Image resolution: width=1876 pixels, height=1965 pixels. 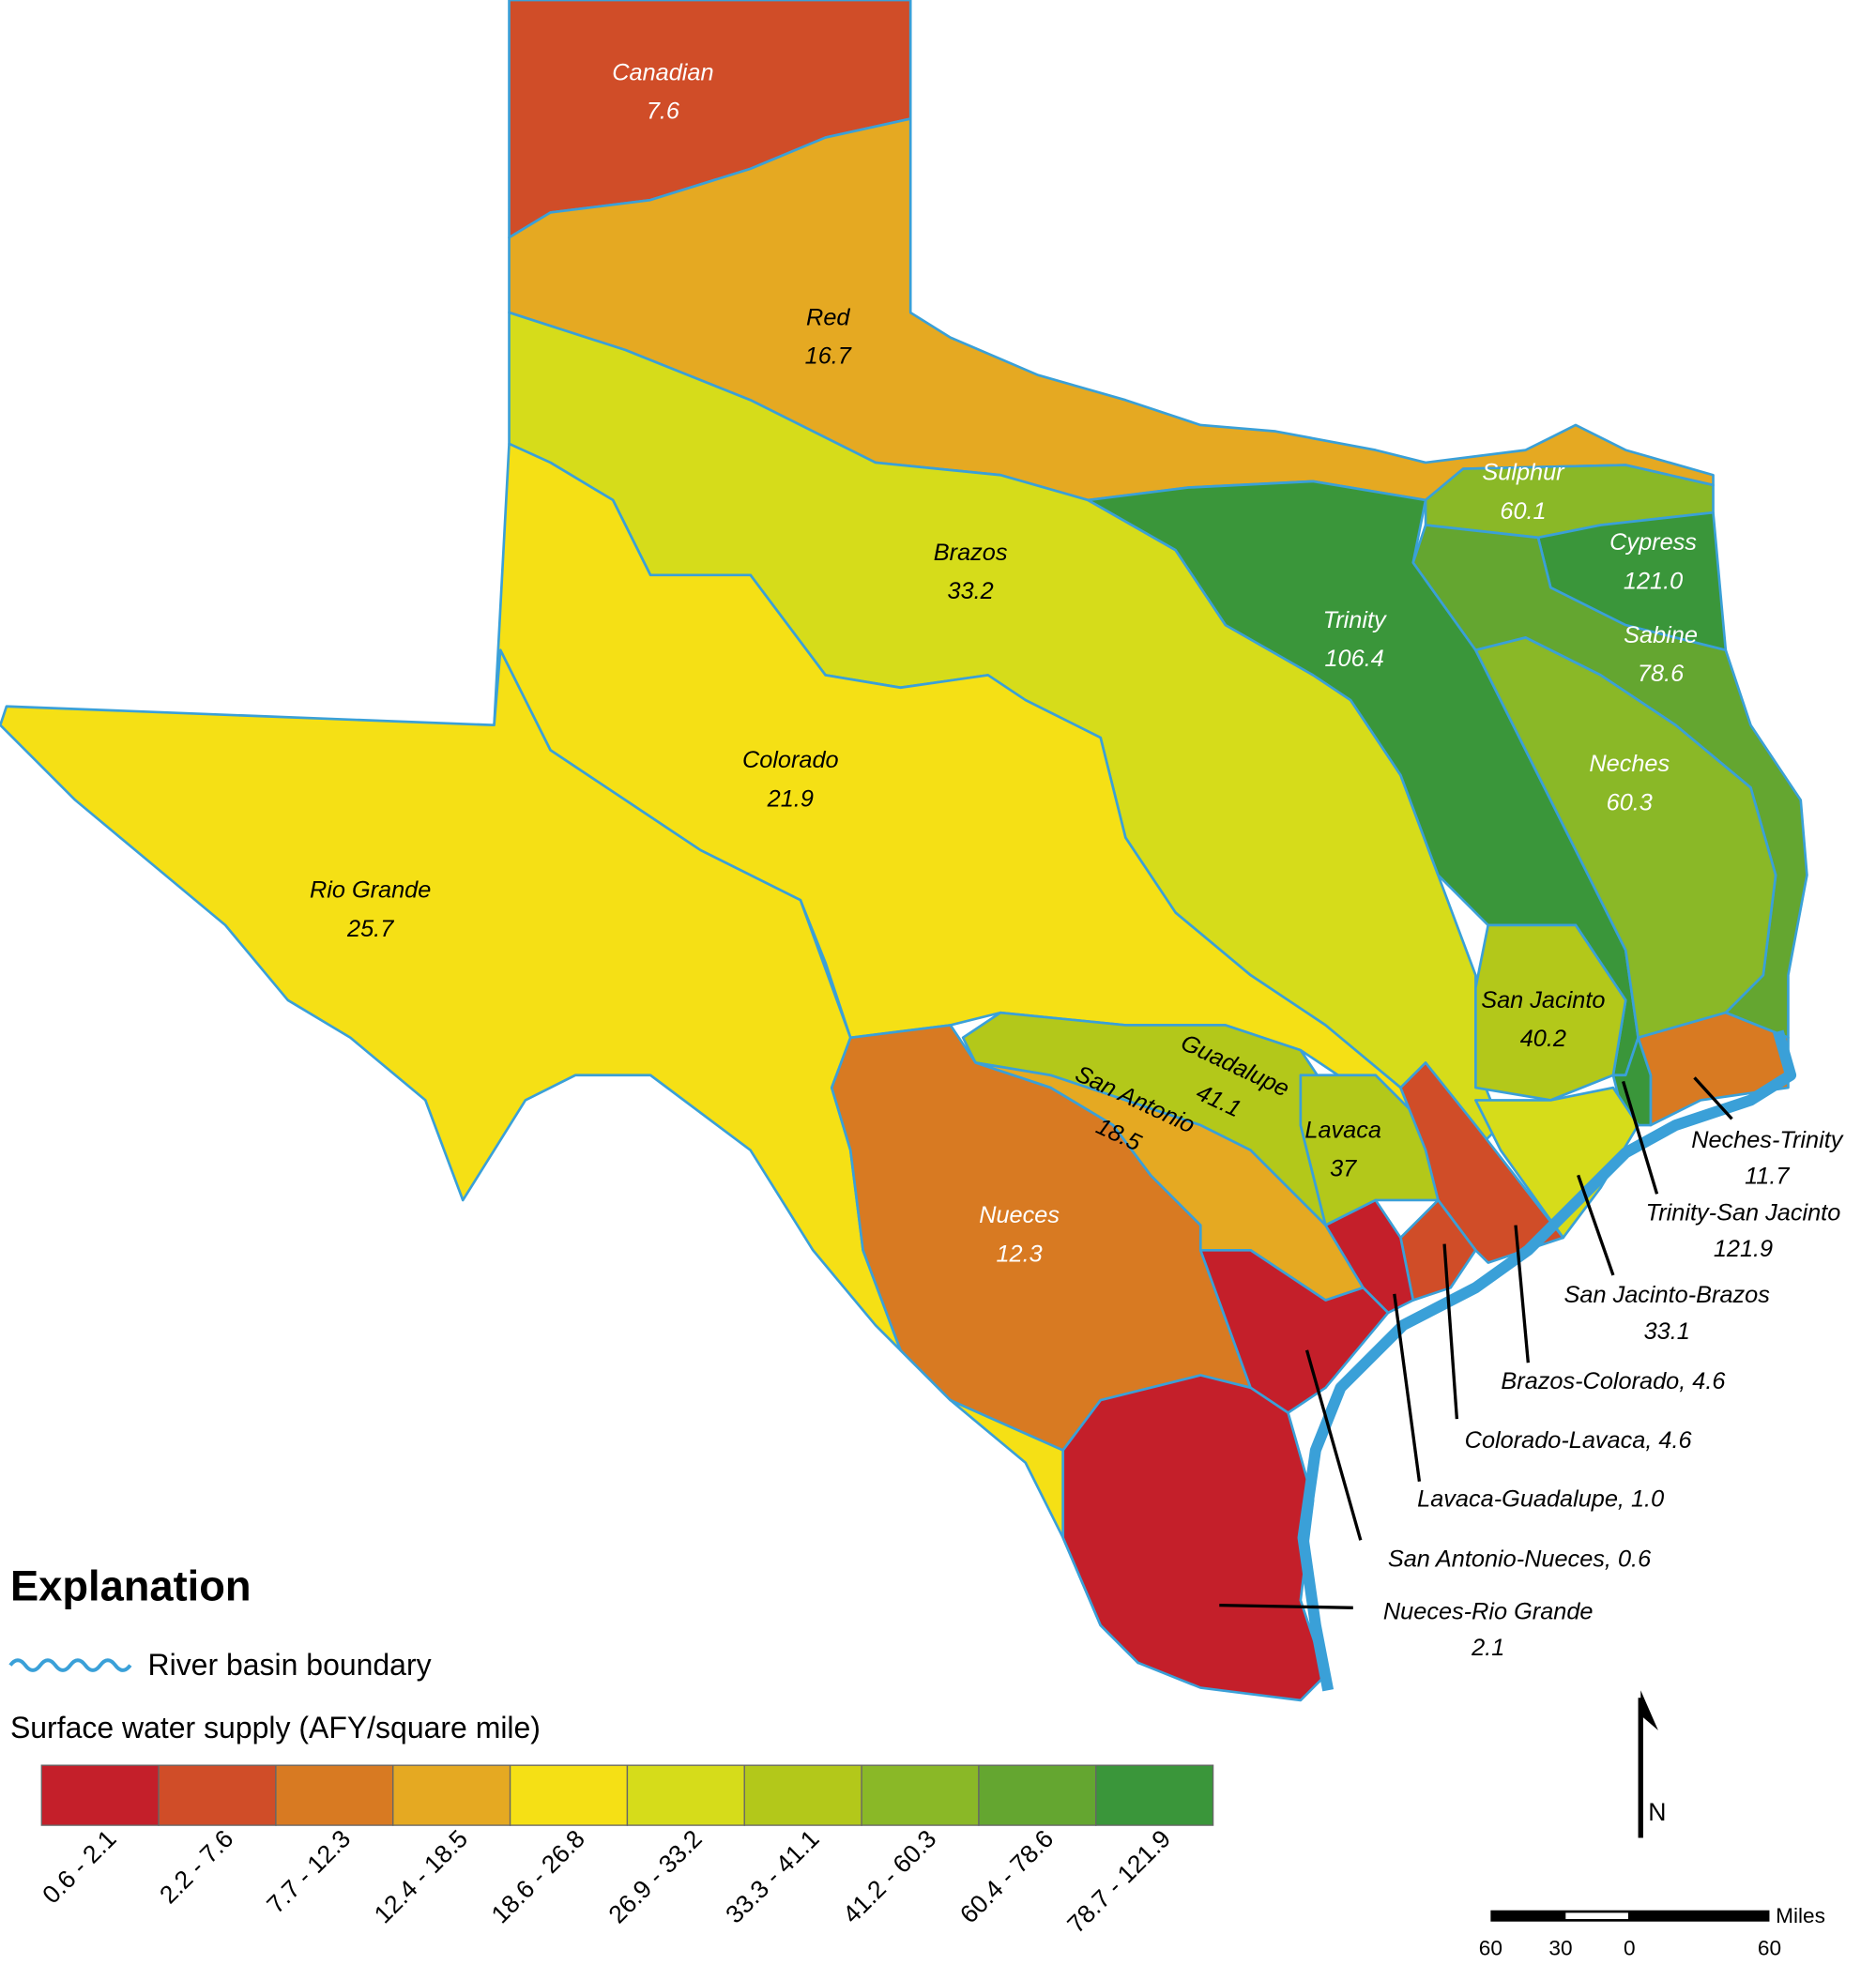 What do you see at coordinates (971, 572) in the screenshot?
I see `basin-label: Brazos 33.2` at bounding box center [971, 572].